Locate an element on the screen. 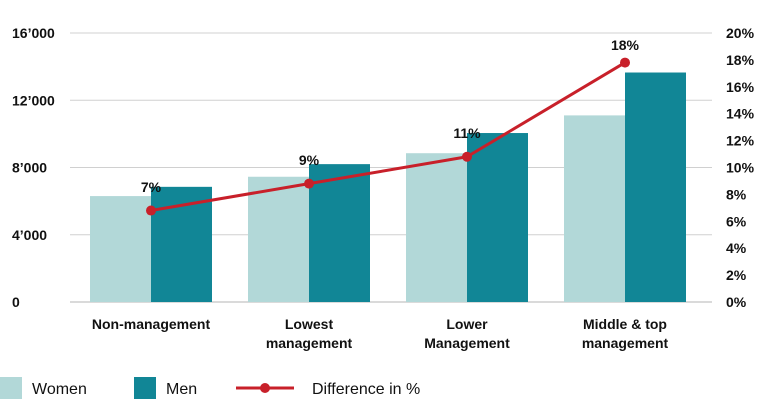  right-tick-label: 6% is located at coordinates (736, 221).